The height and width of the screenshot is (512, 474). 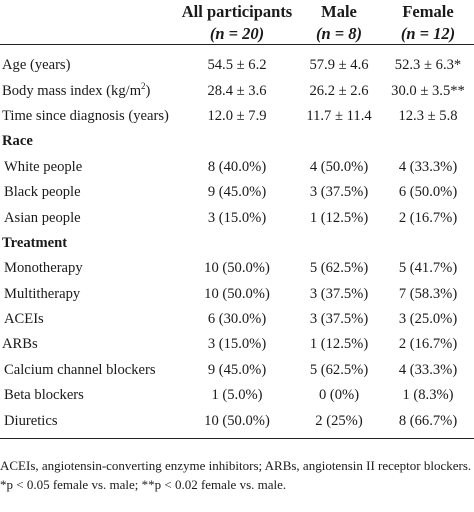 I want to click on cell-female: 7 (58.3%), so click(x=428, y=293).